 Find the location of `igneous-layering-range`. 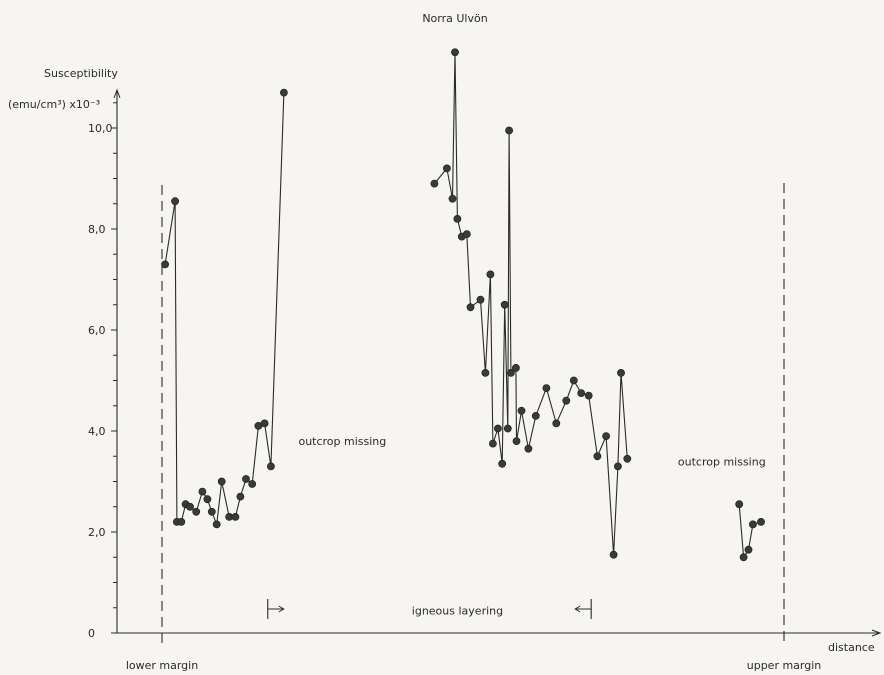

igneous-layering-range is located at coordinates (429, 609).